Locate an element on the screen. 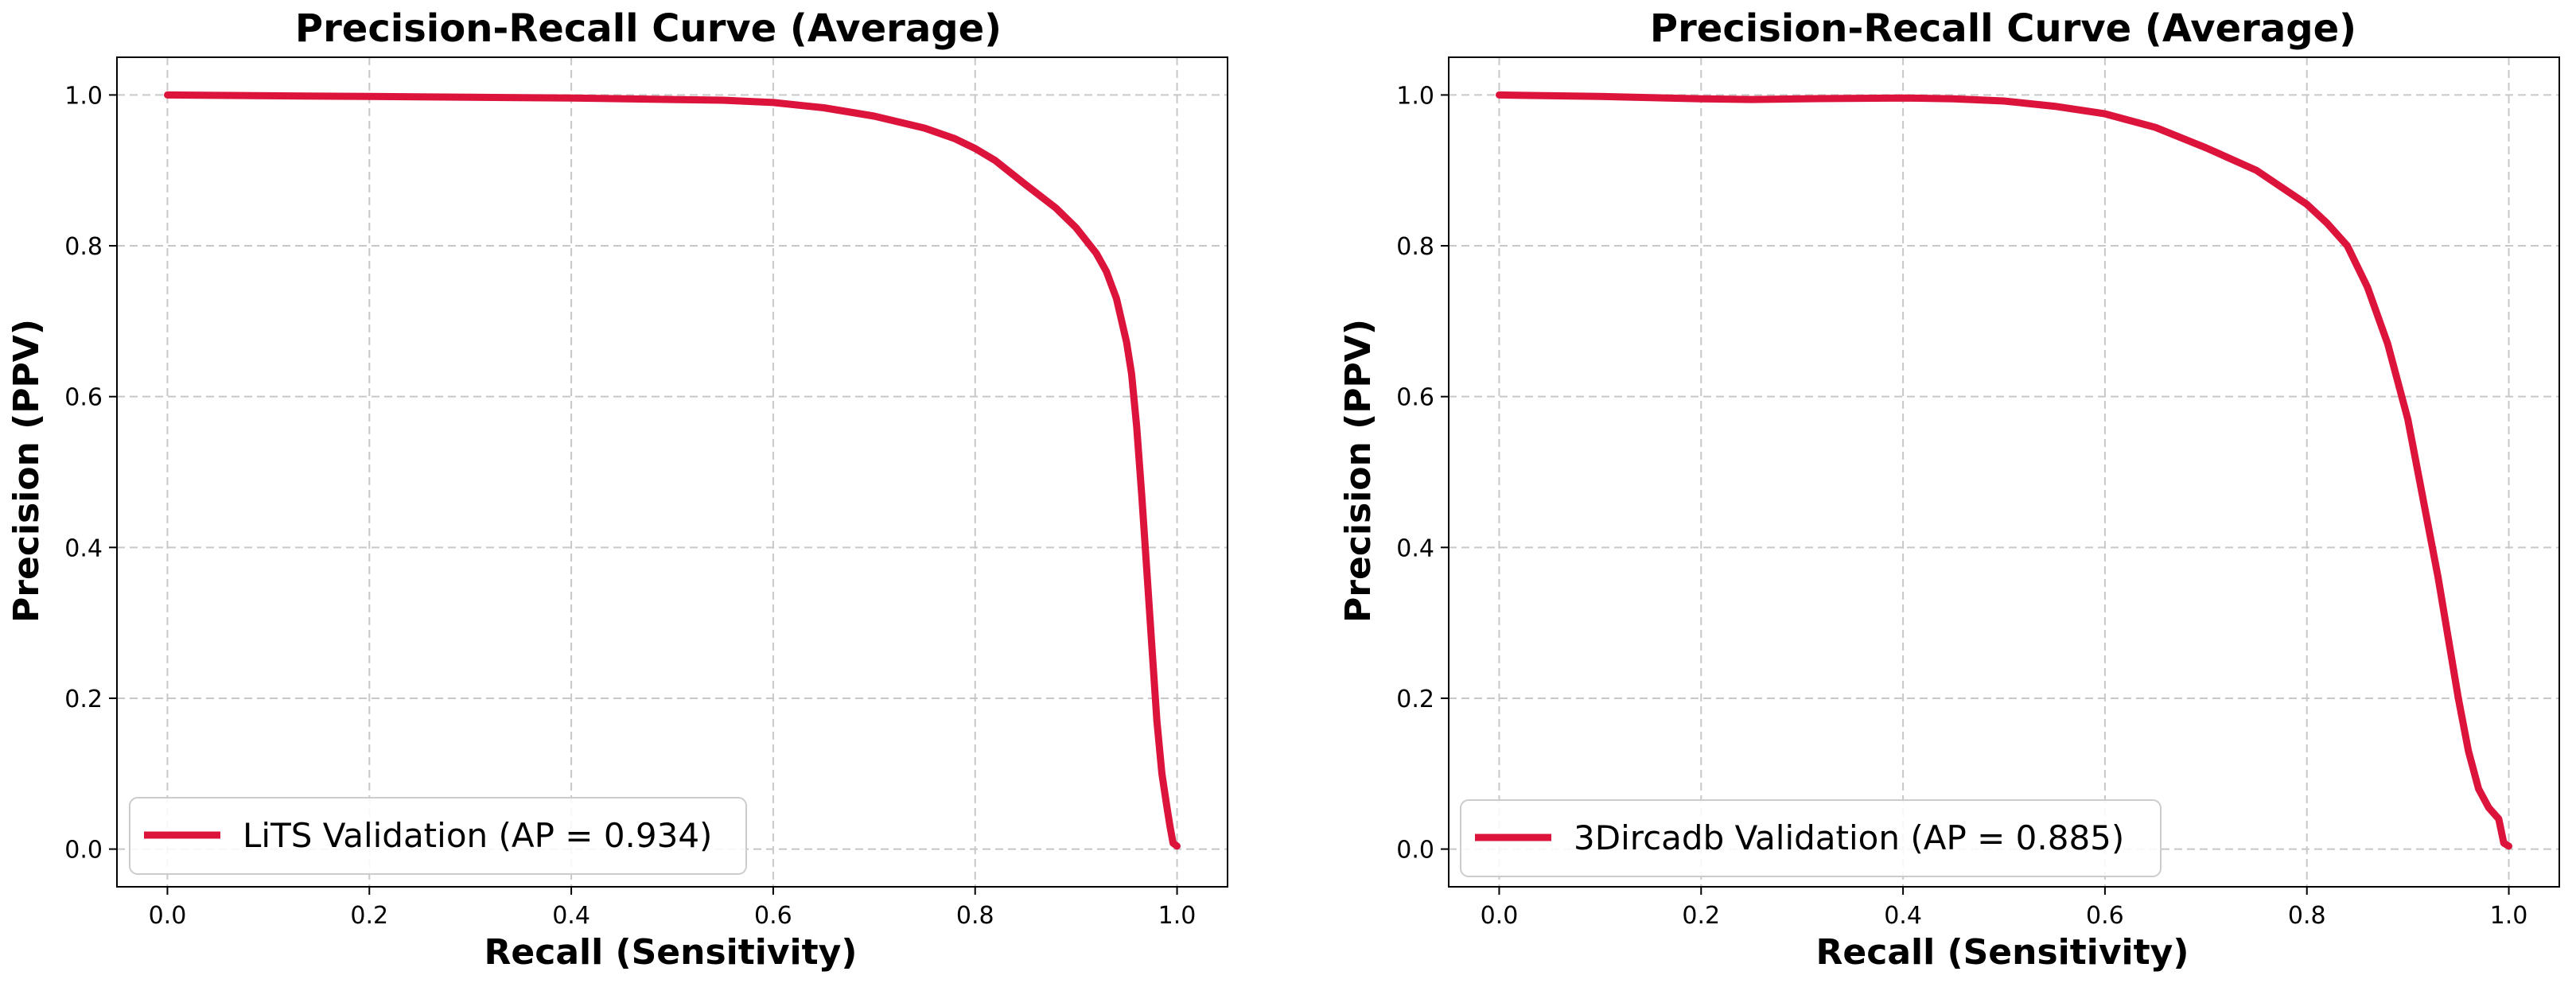 The height and width of the screenshot is (987, 2576). legend: 3Dircadb Validation (AP = 0.885) is located at coordinates (1811, 838).